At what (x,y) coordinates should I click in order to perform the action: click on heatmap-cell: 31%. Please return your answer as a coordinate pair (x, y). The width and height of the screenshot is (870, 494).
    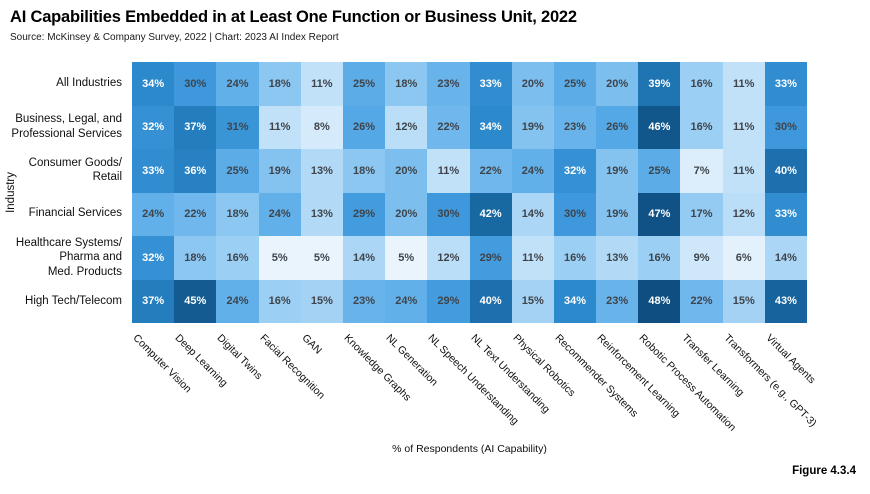
    Looking at the image, I should click on (237, 127).